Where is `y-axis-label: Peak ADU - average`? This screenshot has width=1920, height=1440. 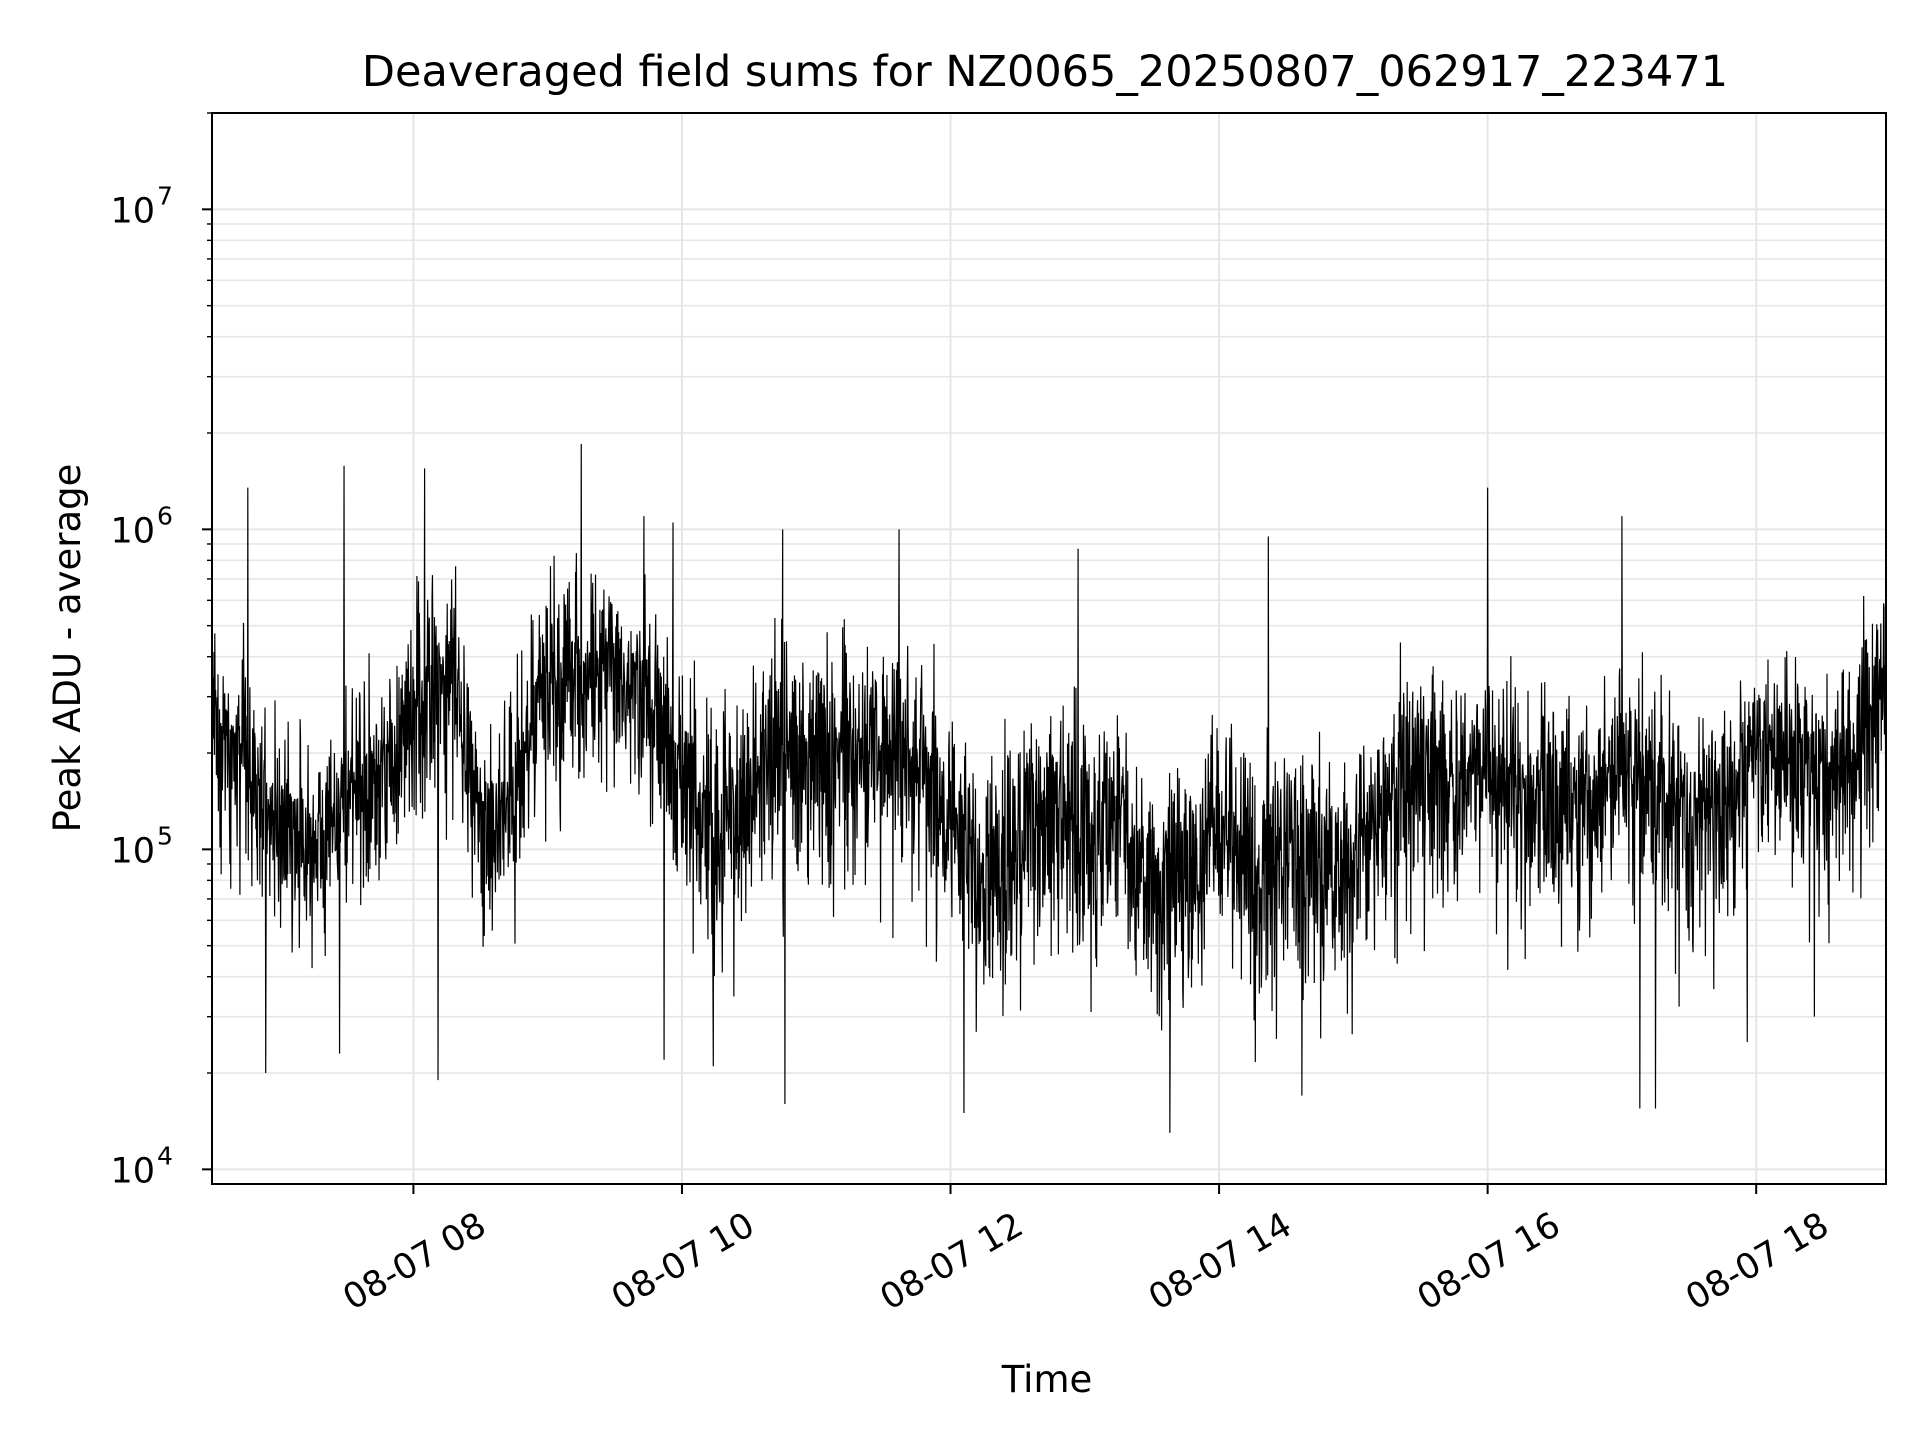 y-axis-label: Peak ADU - average is located at coordinates (67, 648).